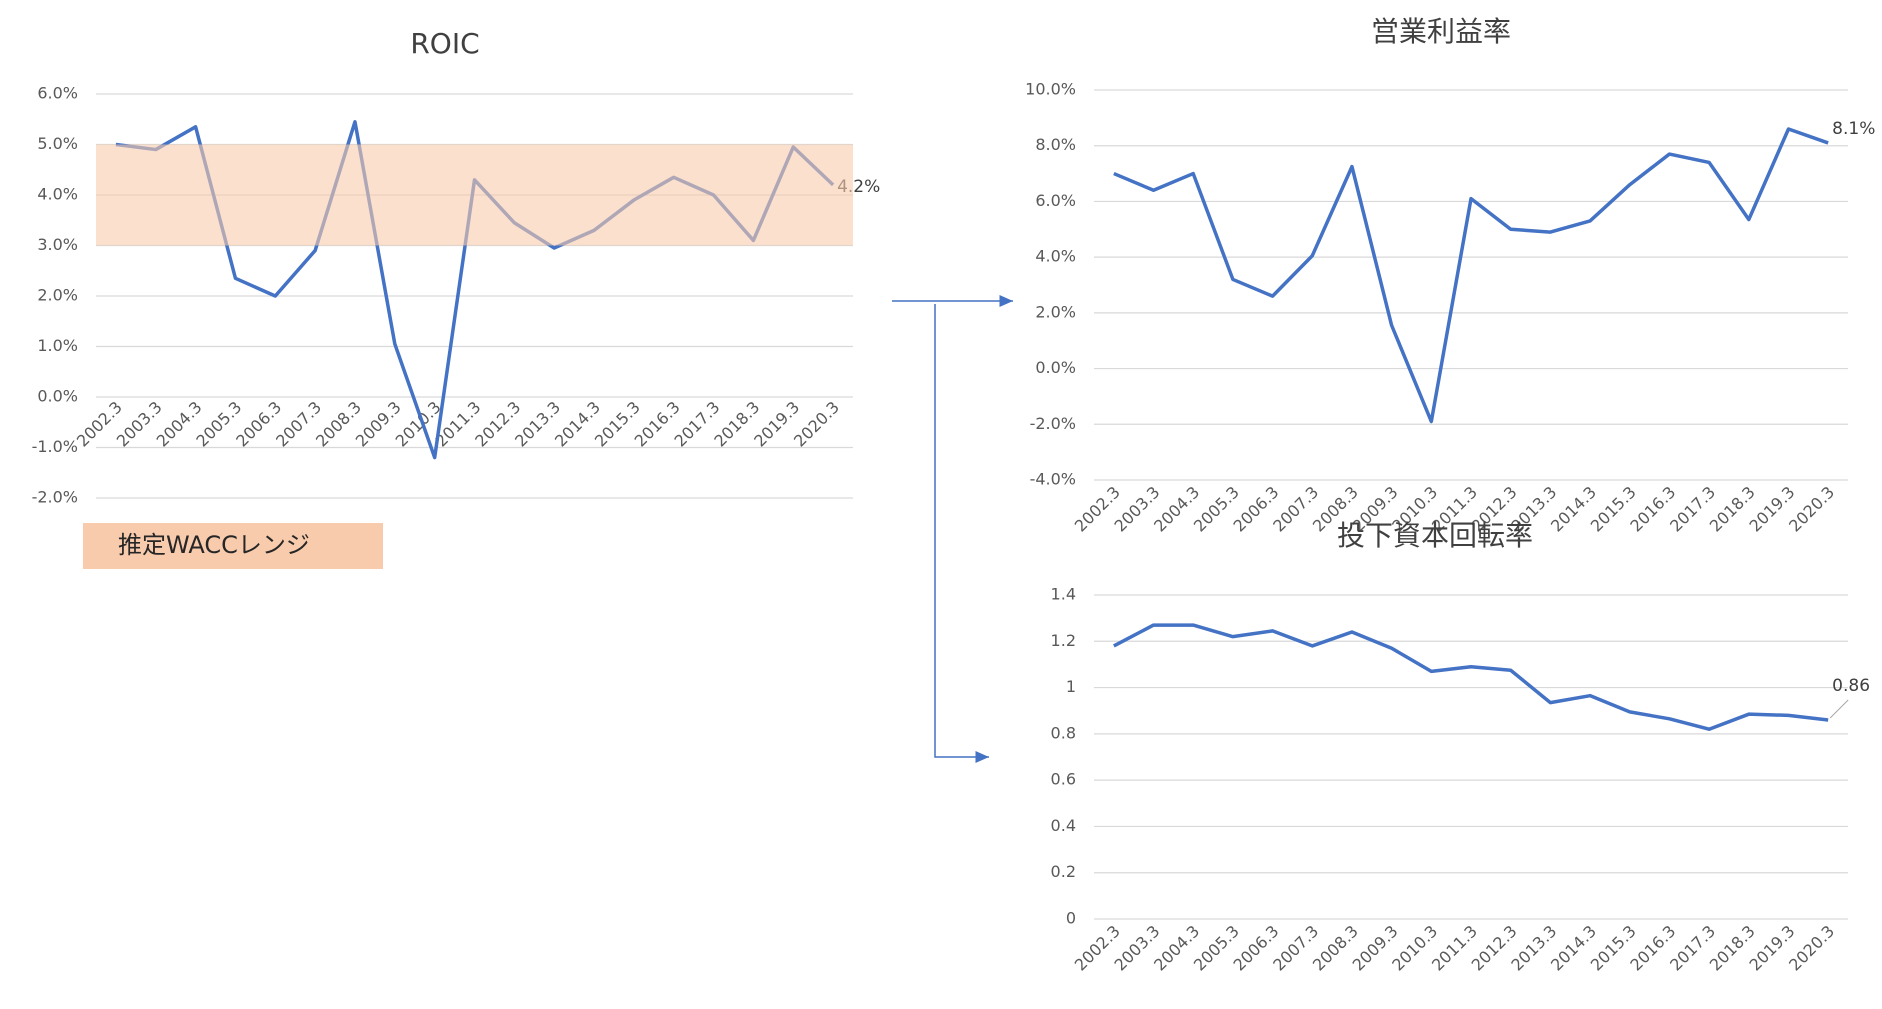  Describe the element at coordinates (57, 244) in the screenshot. I see `y-tick-label: 3.0%` at that location.